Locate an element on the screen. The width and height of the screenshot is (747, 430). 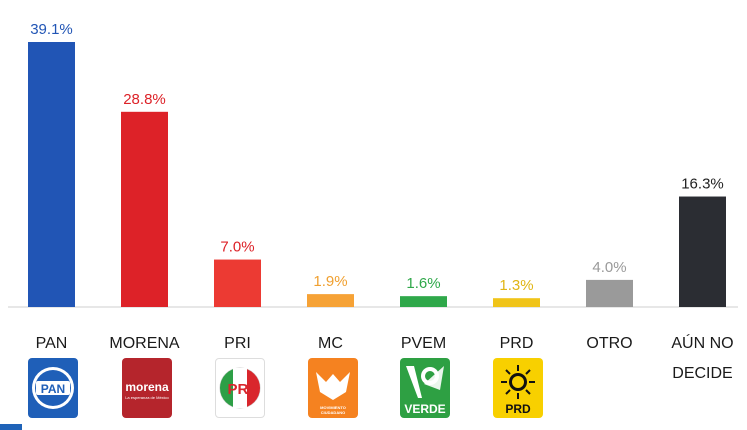
svg-text: VERDE is located at coordinates (424, 409).